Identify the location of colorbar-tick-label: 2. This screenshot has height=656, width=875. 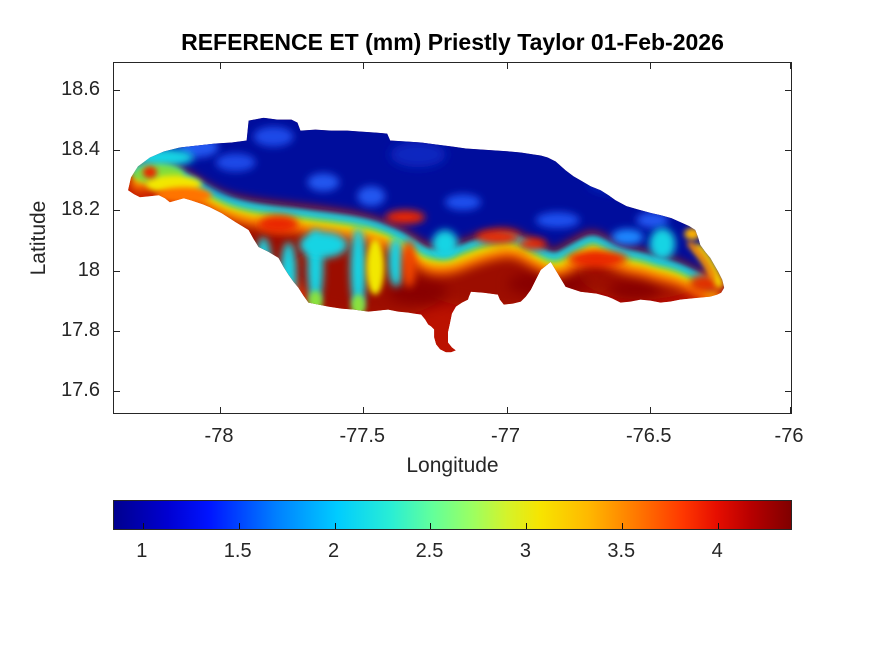
(334, 551).